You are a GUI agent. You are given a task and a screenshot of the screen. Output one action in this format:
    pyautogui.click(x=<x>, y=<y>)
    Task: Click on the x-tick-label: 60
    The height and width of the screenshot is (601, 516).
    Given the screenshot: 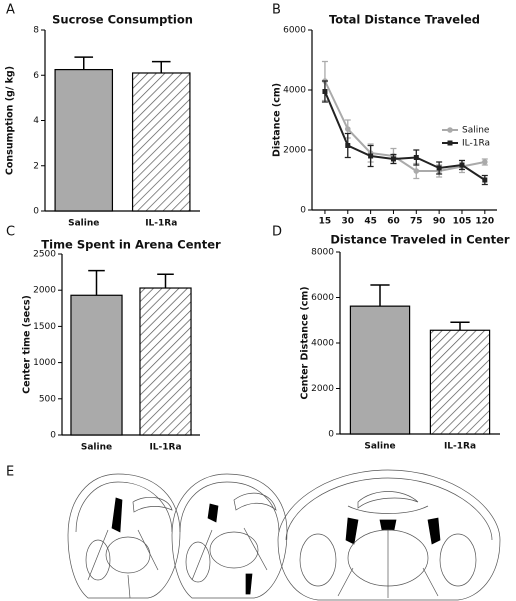 What is the action you would take?
    pyautogui.click(x=393, y=222)
    